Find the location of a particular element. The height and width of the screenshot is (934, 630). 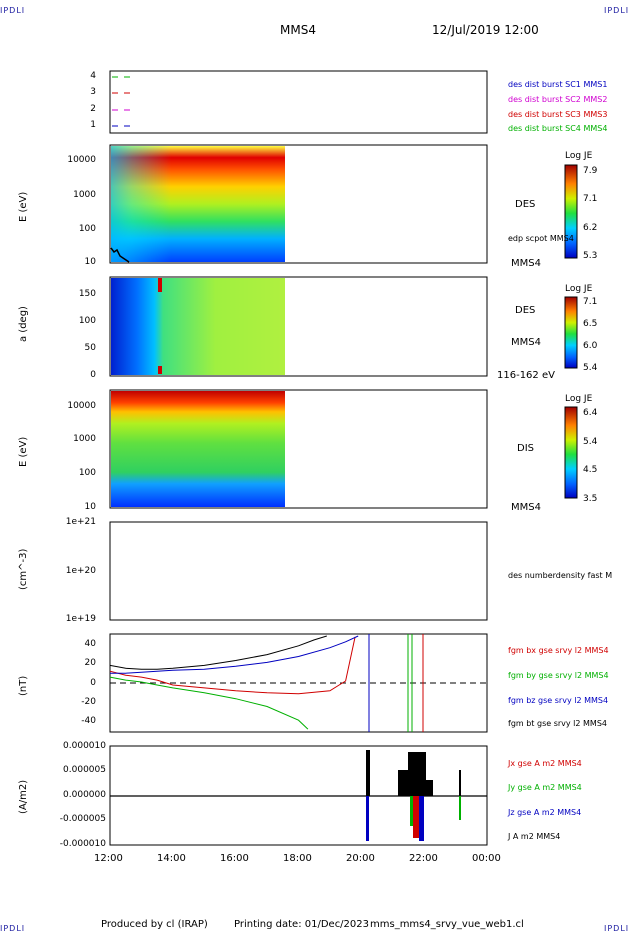

ylabel-des-pitch: a (deg) is located at coordinates (23, 324).